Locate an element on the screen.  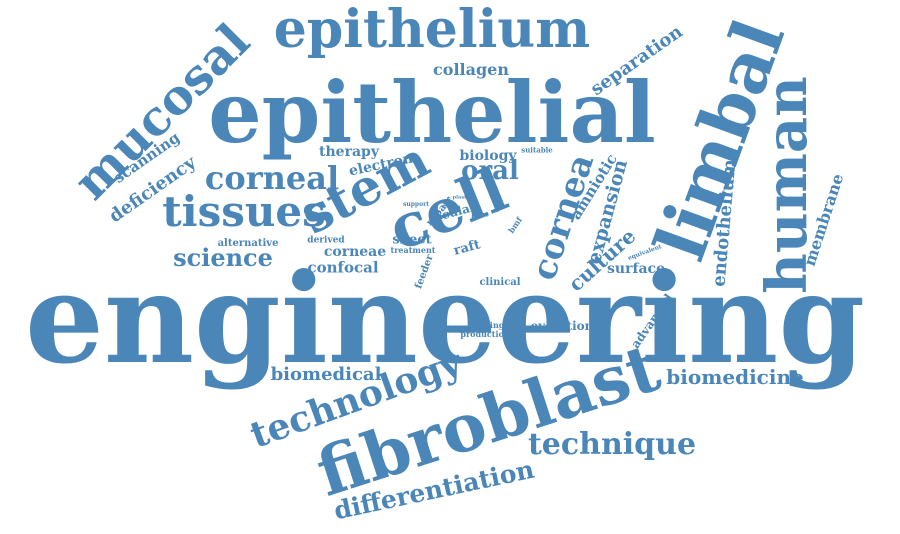
word-evolution: evolution is located at coordinates (562, 326).